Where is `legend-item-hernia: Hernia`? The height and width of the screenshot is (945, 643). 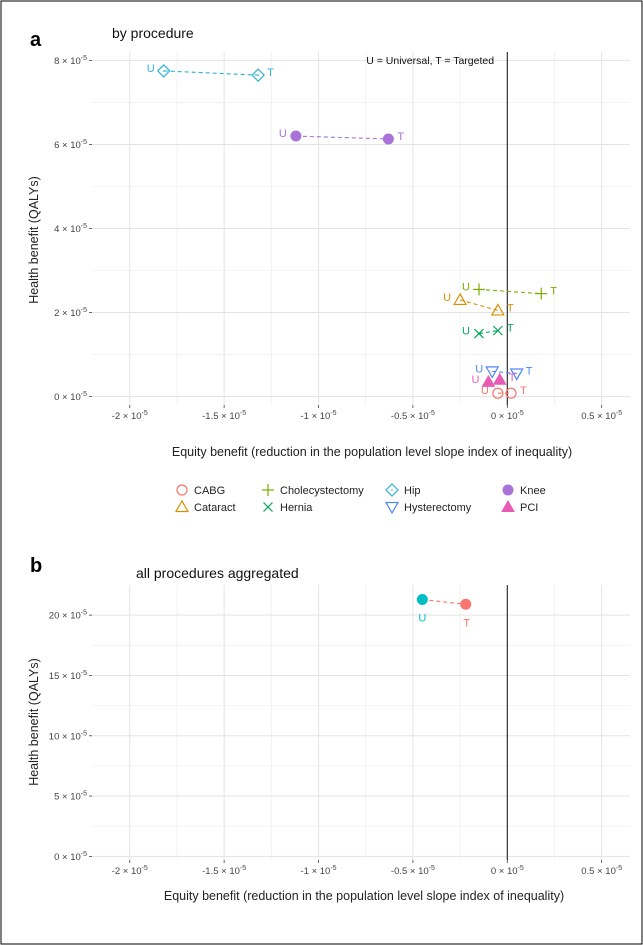
legend-item-hernia: Hernia is located at coordinates (288, 508).